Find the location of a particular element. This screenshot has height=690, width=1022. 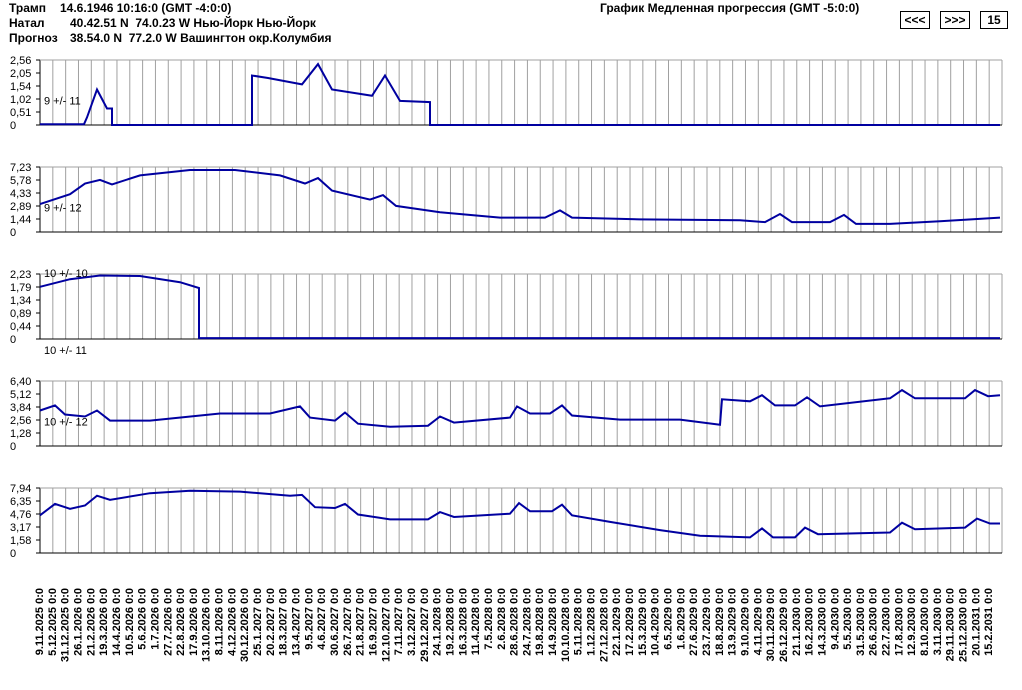

x-tick-label: 21.8.2027 0:0 is located at coordinates (361, 622).